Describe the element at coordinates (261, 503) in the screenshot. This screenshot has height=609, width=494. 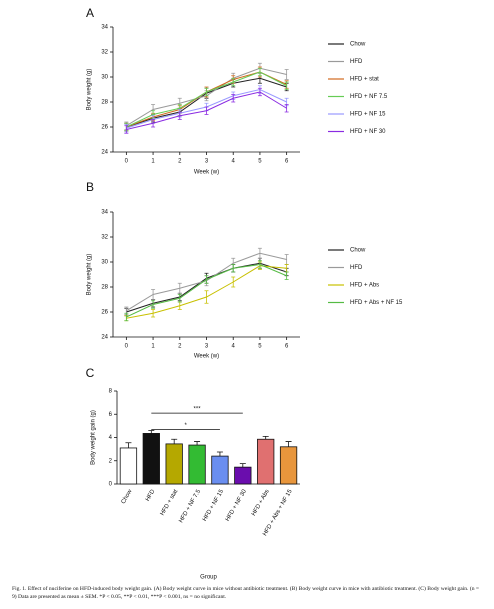
I see `x-tick-label: HFD + Abs` at that location.